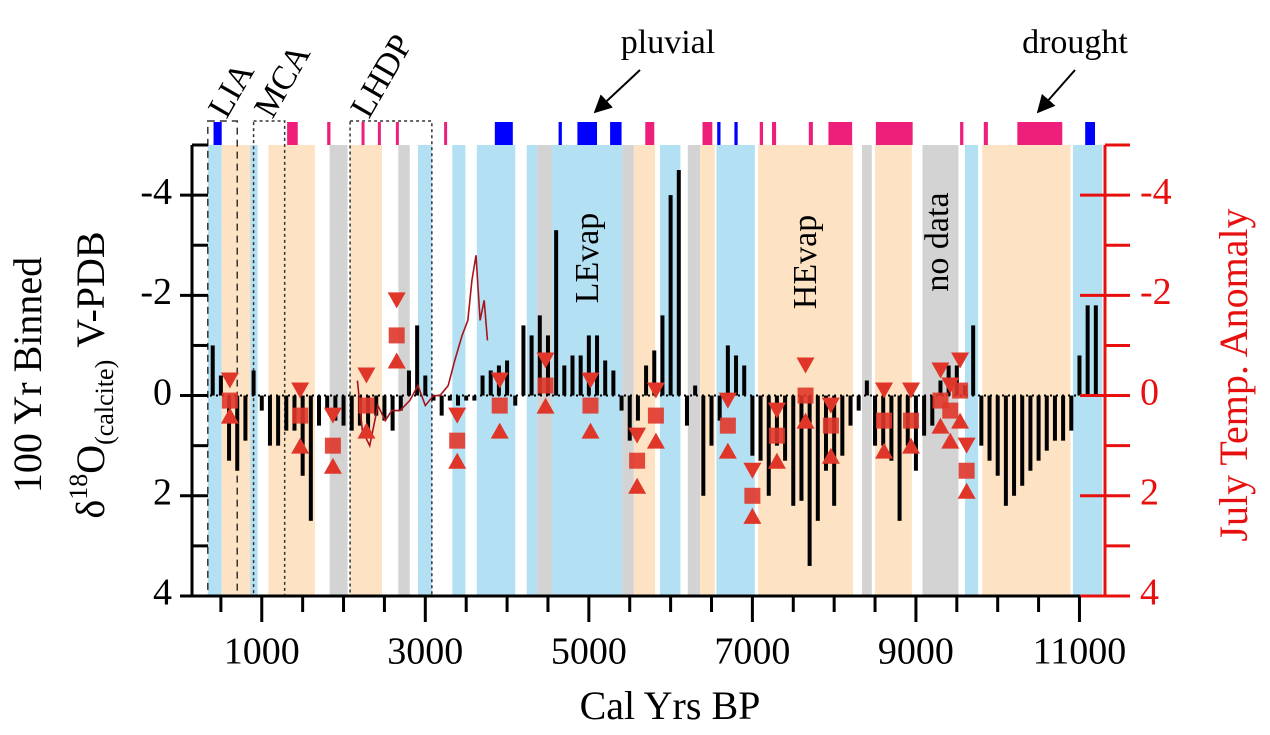  I want to click on y-label-part: δ, so click(90, 509).